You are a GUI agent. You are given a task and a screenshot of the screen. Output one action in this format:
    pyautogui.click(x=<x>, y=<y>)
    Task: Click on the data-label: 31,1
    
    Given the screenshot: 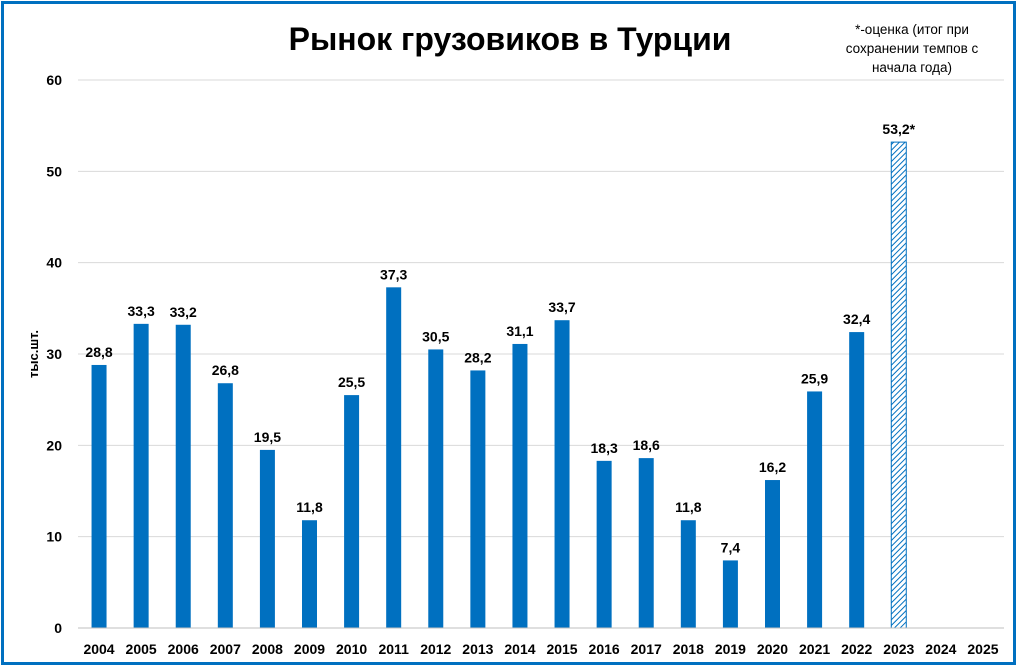 What is the action you would take?
    pyautogui.click(x=519, y=331)
    